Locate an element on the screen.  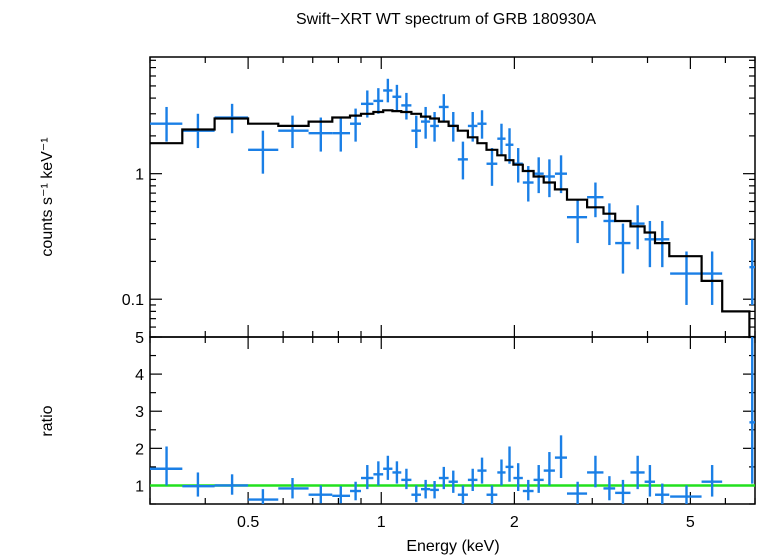
x-tick-label: 0.5 is located at coordinates (248, 522).